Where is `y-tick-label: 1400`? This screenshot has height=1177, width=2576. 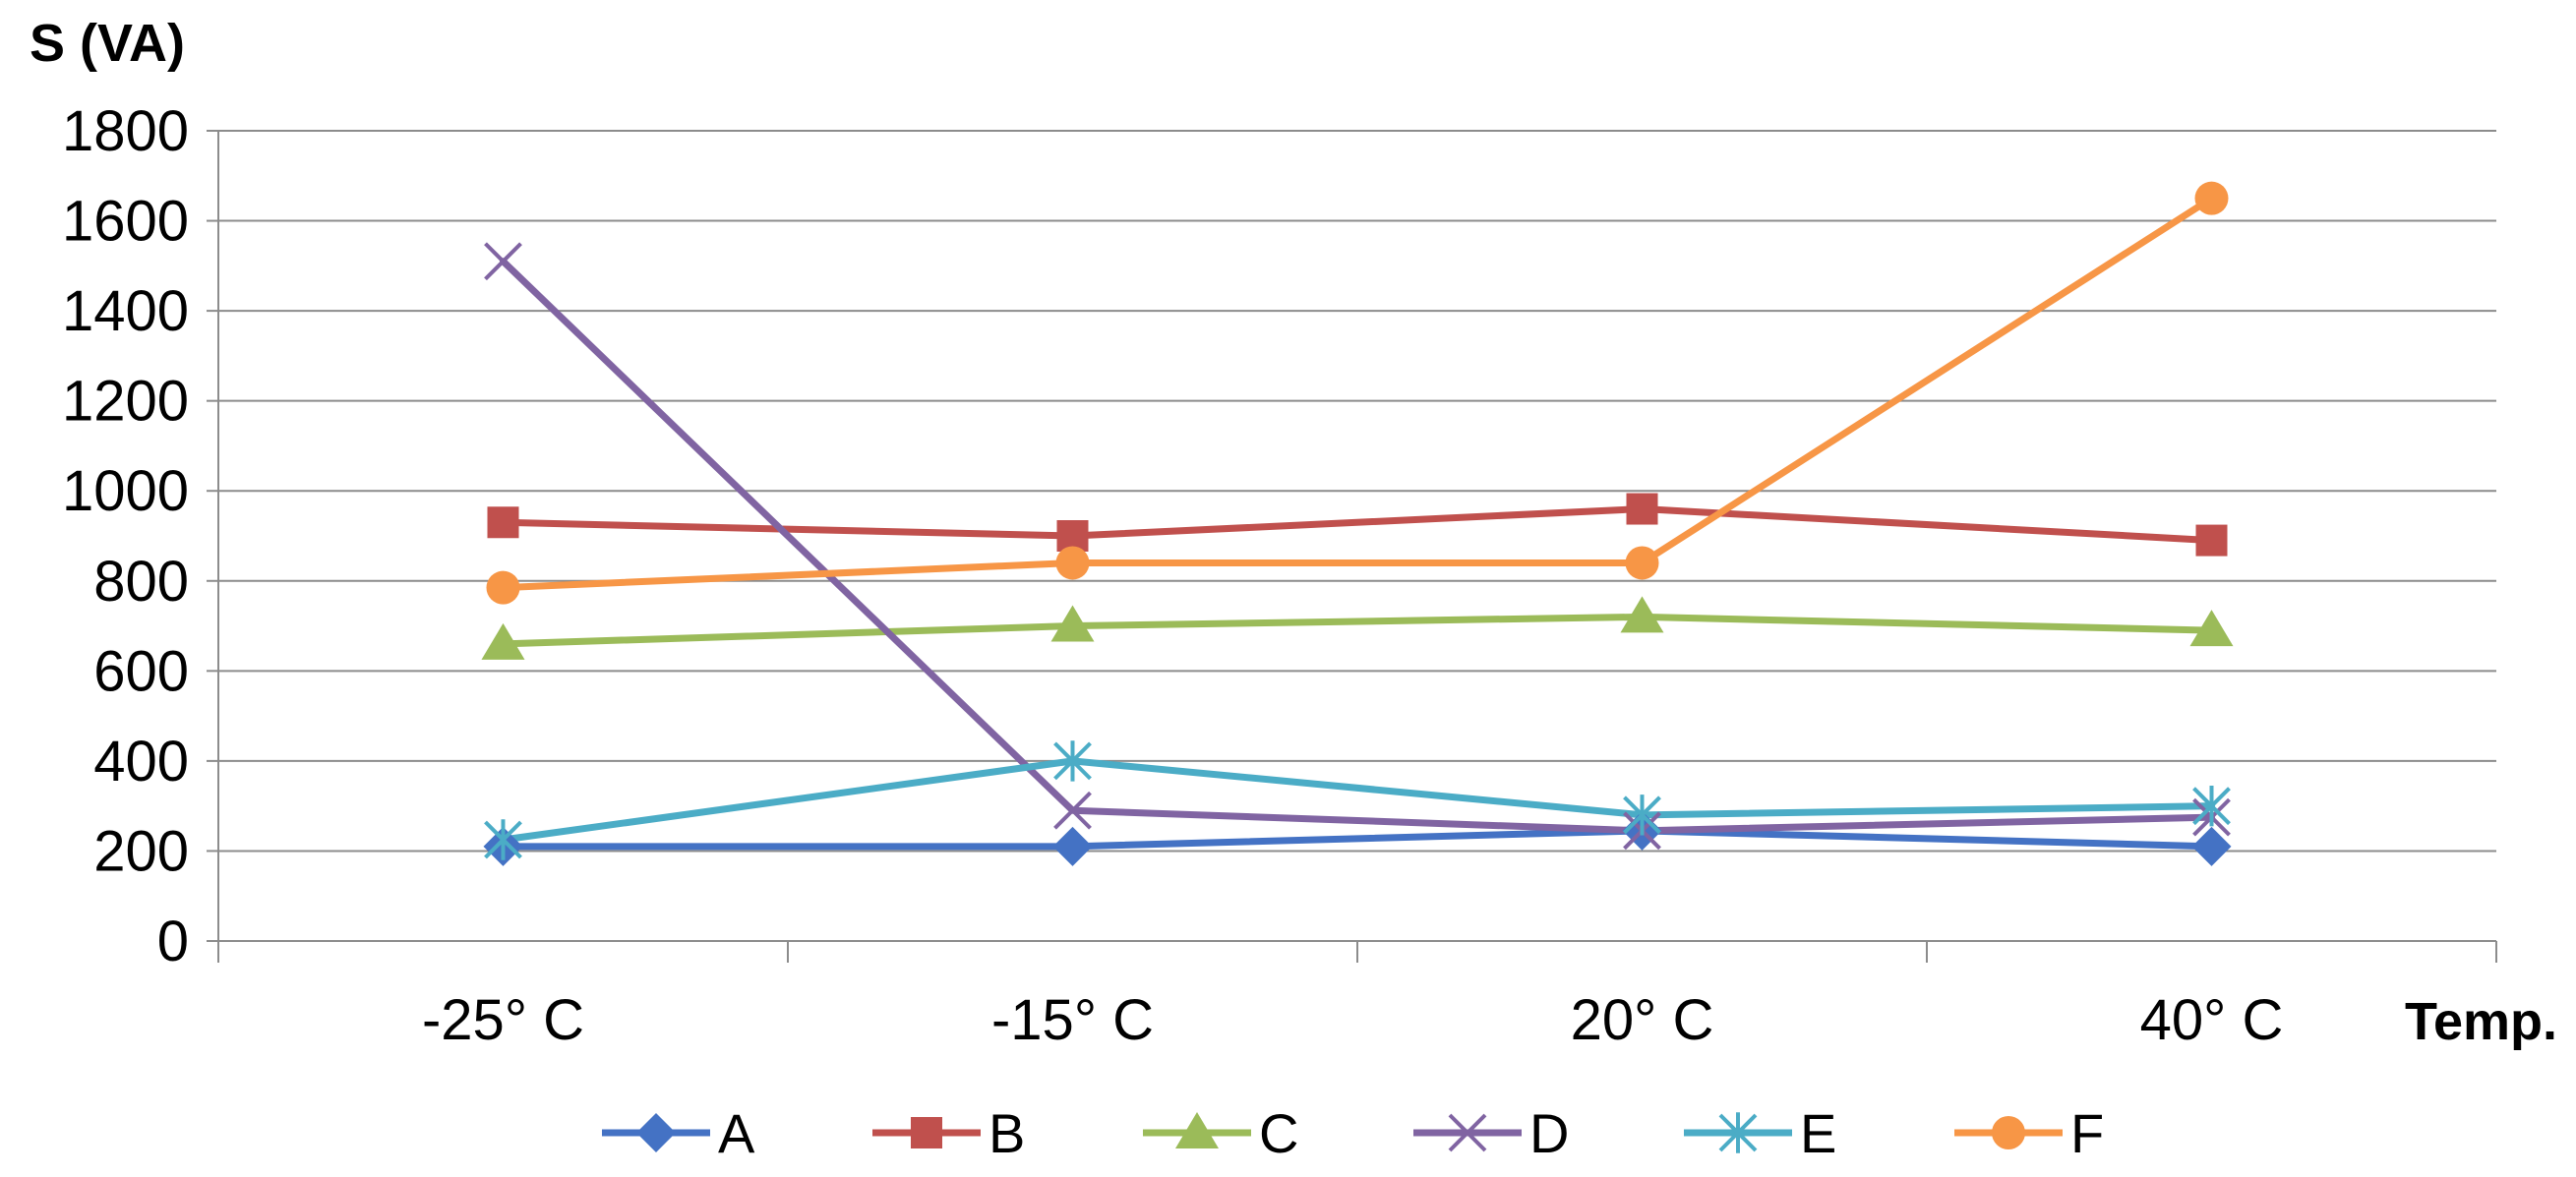
y-tick-label: 1400 is located at coordinates (125, 311).